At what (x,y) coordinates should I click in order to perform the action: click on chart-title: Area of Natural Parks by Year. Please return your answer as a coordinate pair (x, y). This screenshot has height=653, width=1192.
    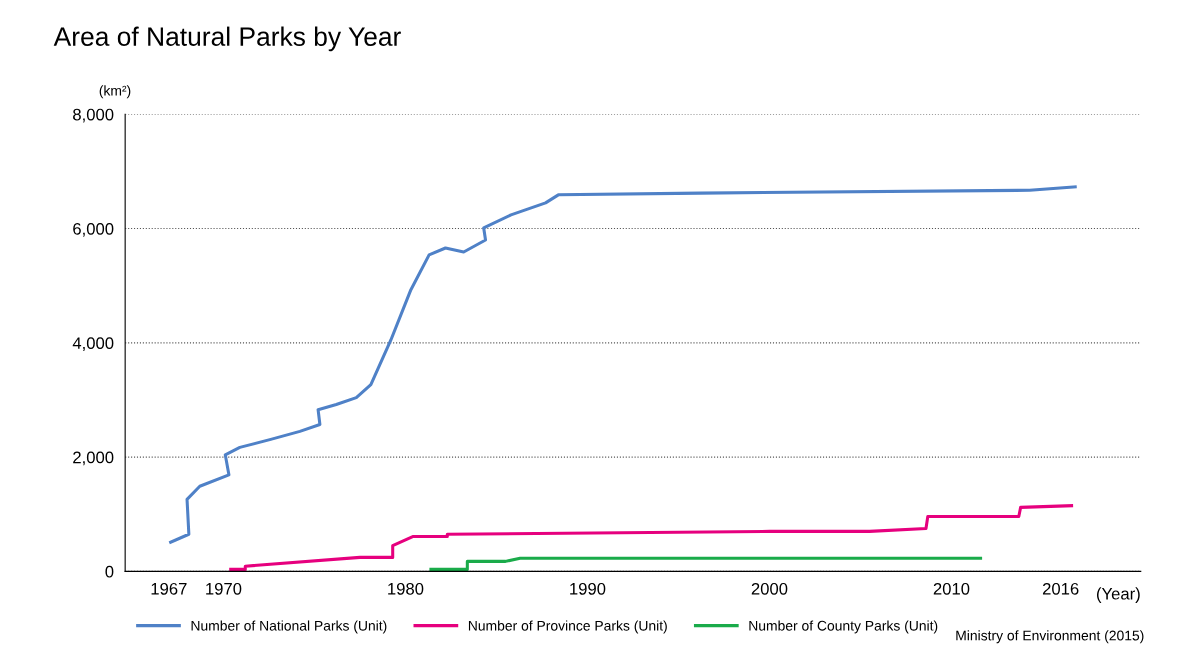
    Looking at the image, I should click on (227, 39).